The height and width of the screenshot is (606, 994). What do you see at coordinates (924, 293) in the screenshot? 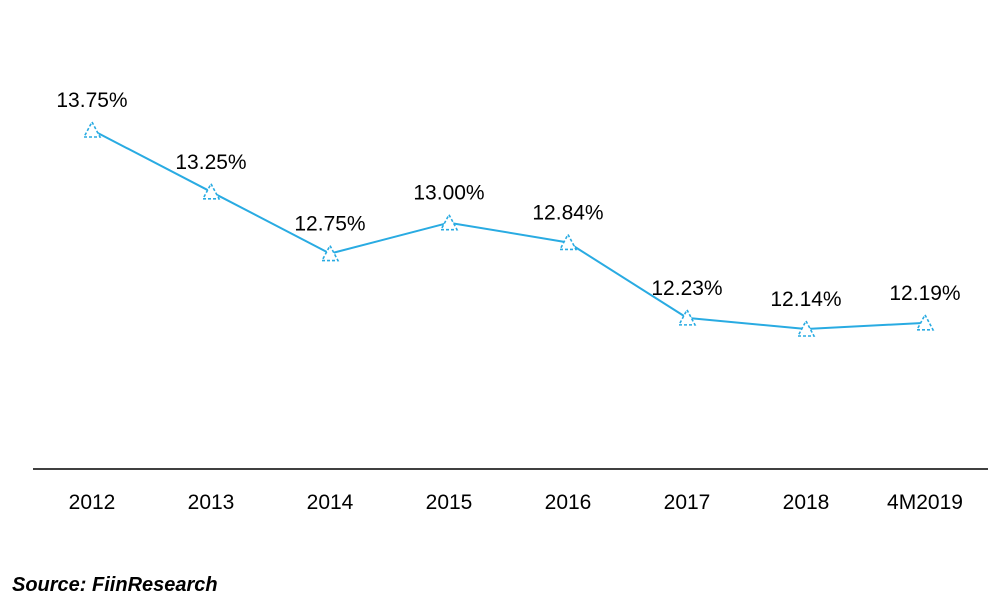
I see `data-label: 12.19%` at bounding box center [924, 293].